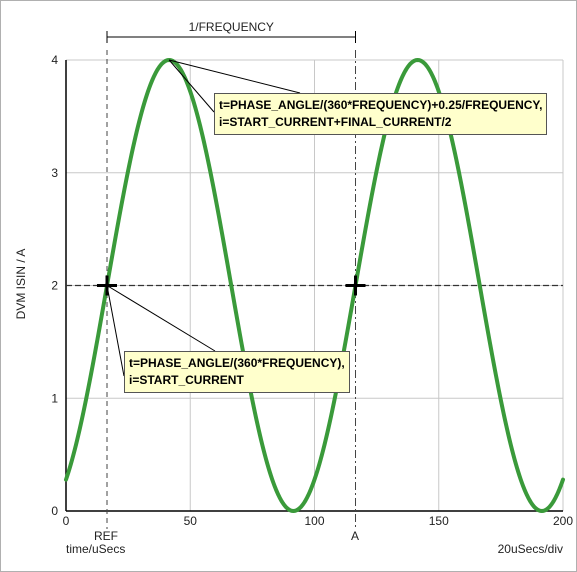  I want to click on y-tick-label: 0, so click(54, 511).